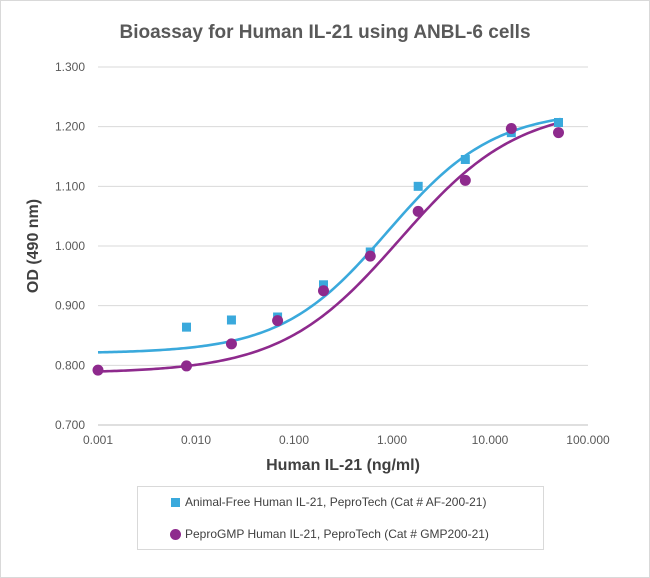  Describe the element at coordinates (392, 440) in the screenshot. I see `x-tick-label: 1.000` at that location.